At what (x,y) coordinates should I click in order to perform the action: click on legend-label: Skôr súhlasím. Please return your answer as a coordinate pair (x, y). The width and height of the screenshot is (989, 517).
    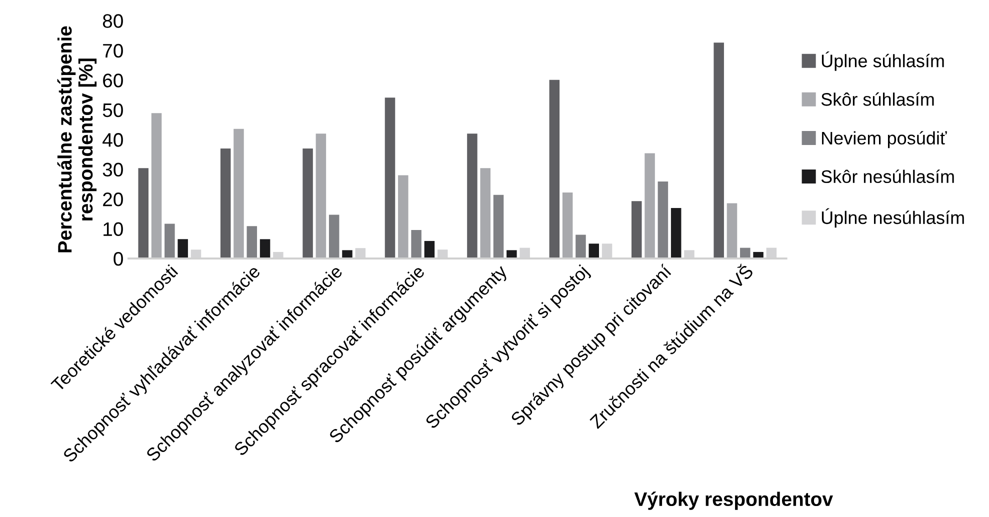
    Looking at the image, I should click on (877, 99).